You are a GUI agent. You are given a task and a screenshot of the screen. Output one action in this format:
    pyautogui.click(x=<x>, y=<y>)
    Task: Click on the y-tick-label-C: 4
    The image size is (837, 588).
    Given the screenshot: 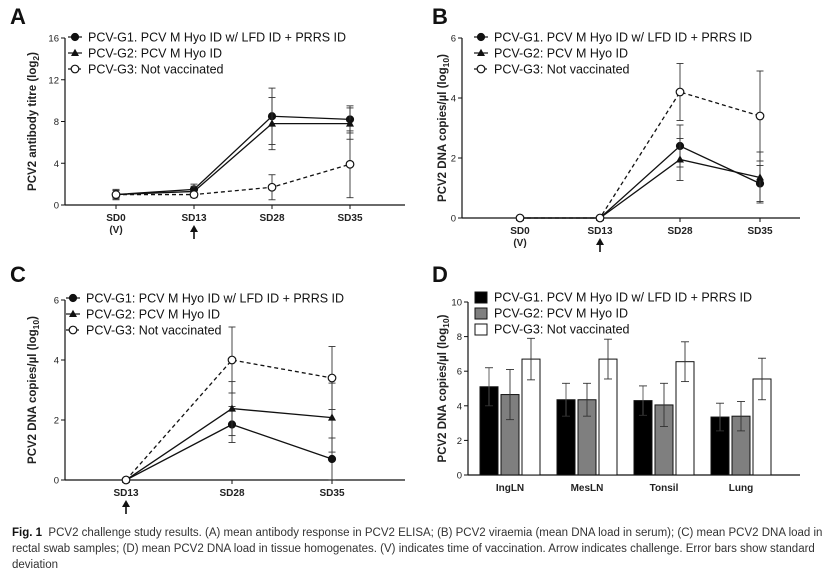 What is the action you would take?
    pyautogui.click(x=56, y=361)
    